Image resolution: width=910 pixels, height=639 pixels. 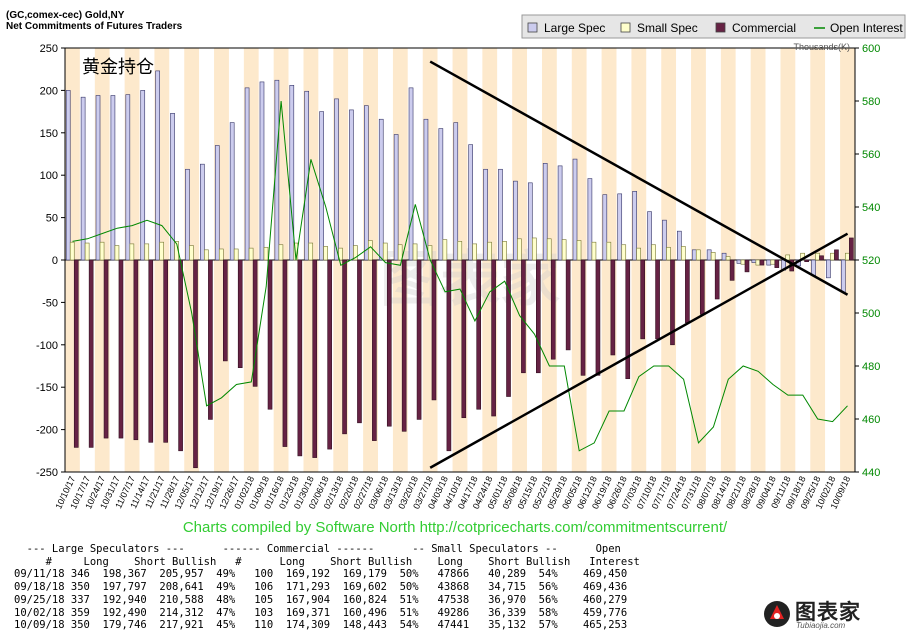 What do you see at coordinates (821, 625) in the screenshot?
I see `logo-url: Tubiaojia.com` at bounding box center [821, 625].